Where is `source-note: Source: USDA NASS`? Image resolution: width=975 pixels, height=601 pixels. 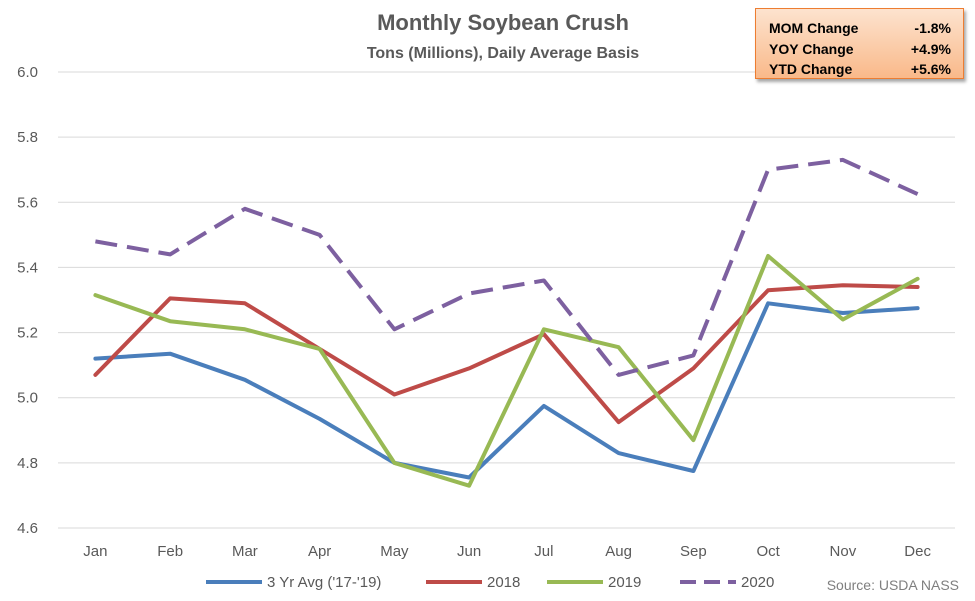 source-note: Source: USDA NASS is located at coordinates (893, 585).